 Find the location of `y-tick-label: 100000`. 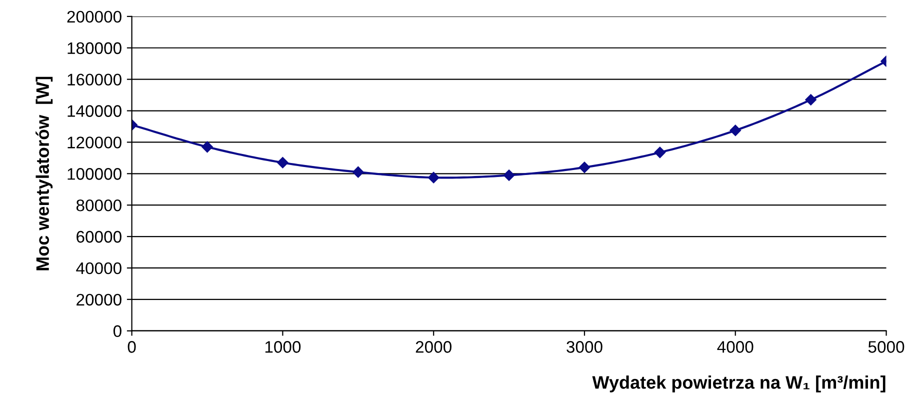

y-tick-label: 100000 is located at coordinates (95, 174).